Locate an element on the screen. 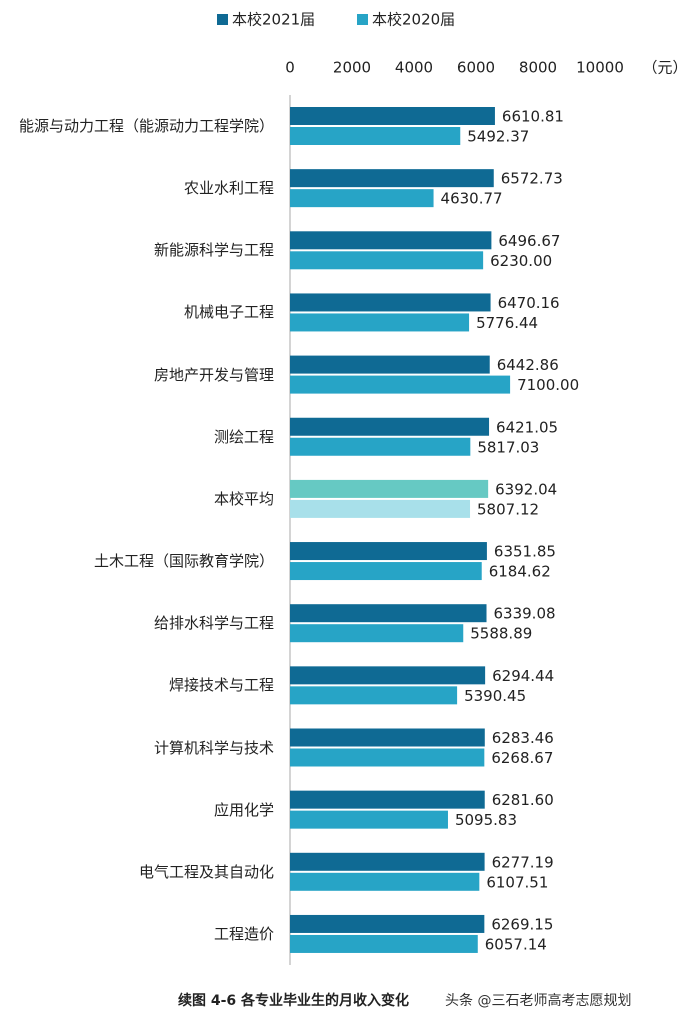 This screenshot has height=1026, width=698. caption: 续图 4-6 各专业毕业生的月收入变化 is located at coordinates (293, 1000).